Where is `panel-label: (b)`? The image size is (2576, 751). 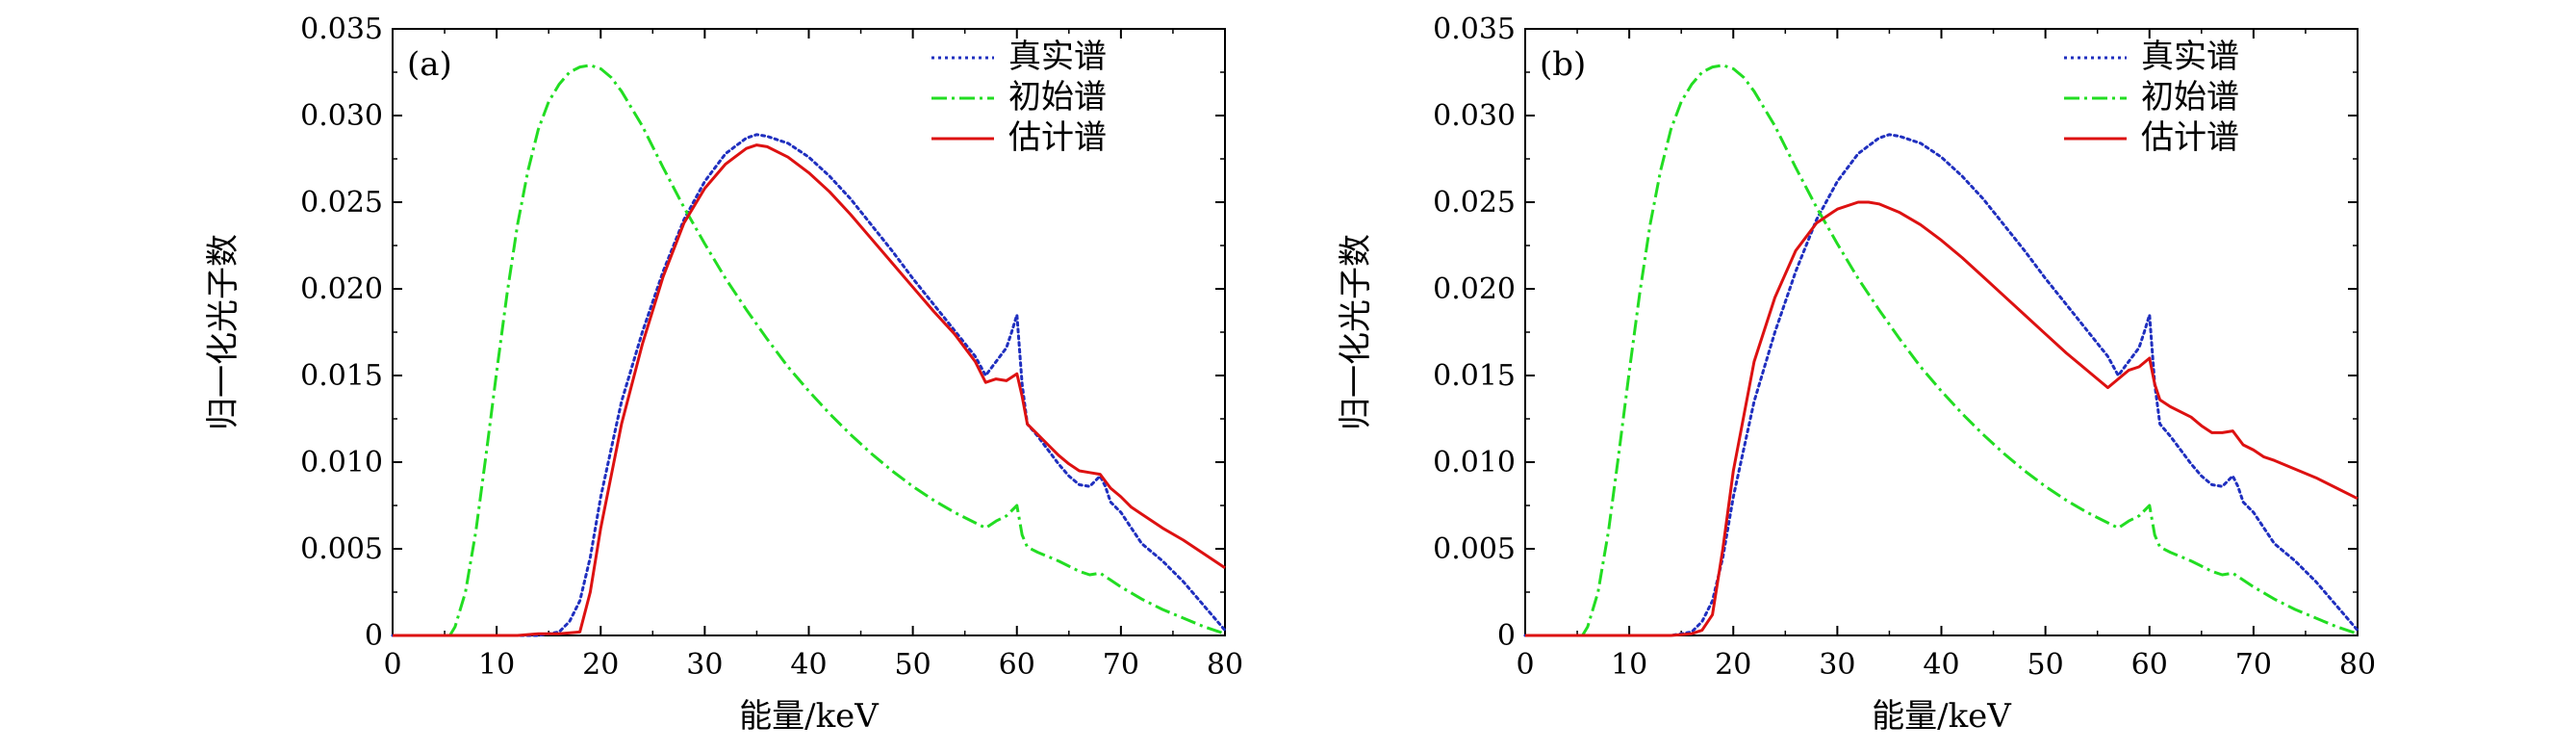
panel-label: (b) is located at coordinates (1563, 64).